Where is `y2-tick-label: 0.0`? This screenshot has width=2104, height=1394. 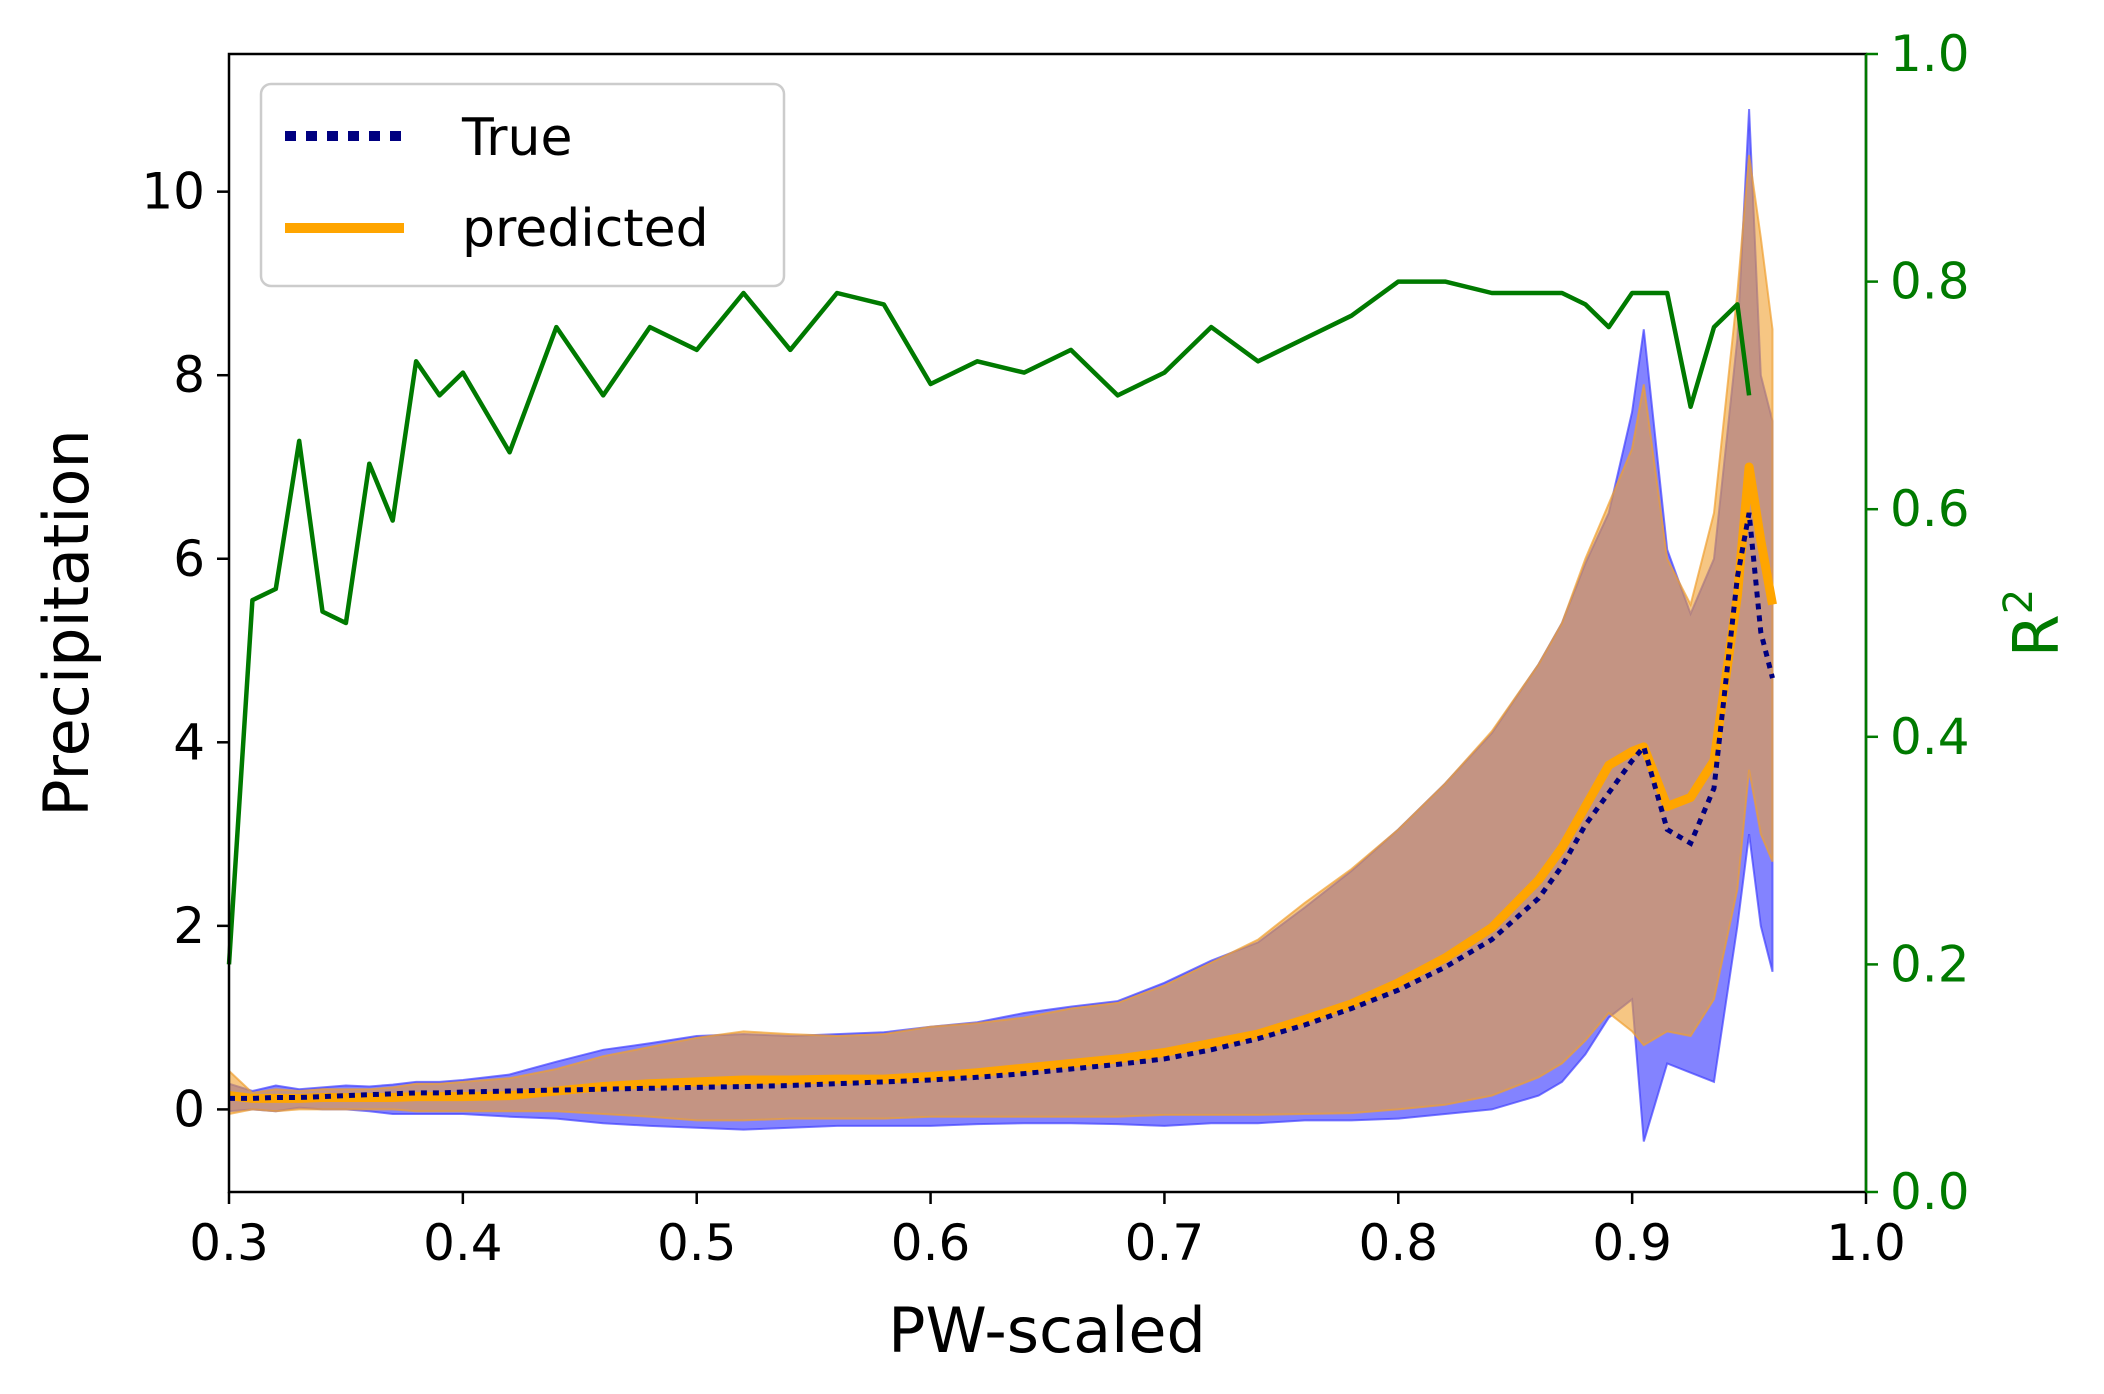 y2-tick-label: 0.0 is located at coordinates (1930, 1192).